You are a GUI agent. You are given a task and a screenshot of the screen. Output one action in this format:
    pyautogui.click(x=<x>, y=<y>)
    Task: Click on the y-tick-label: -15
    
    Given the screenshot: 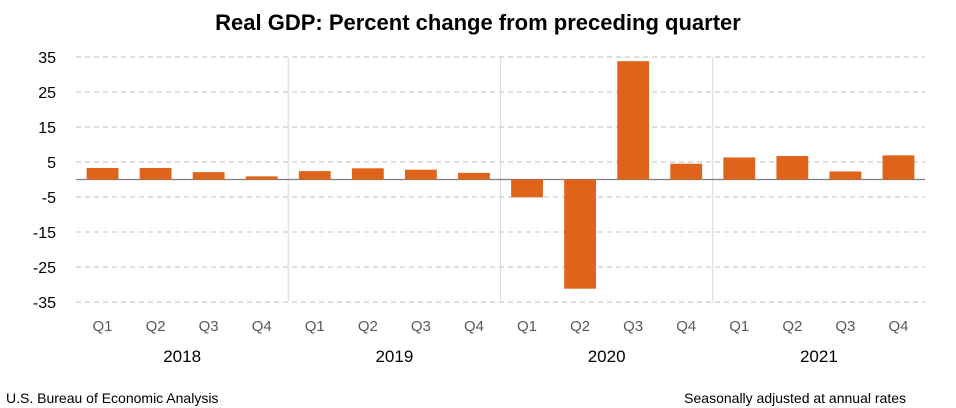 What is the action you would take?
    pyautogui.click(x=44, y=233)
    